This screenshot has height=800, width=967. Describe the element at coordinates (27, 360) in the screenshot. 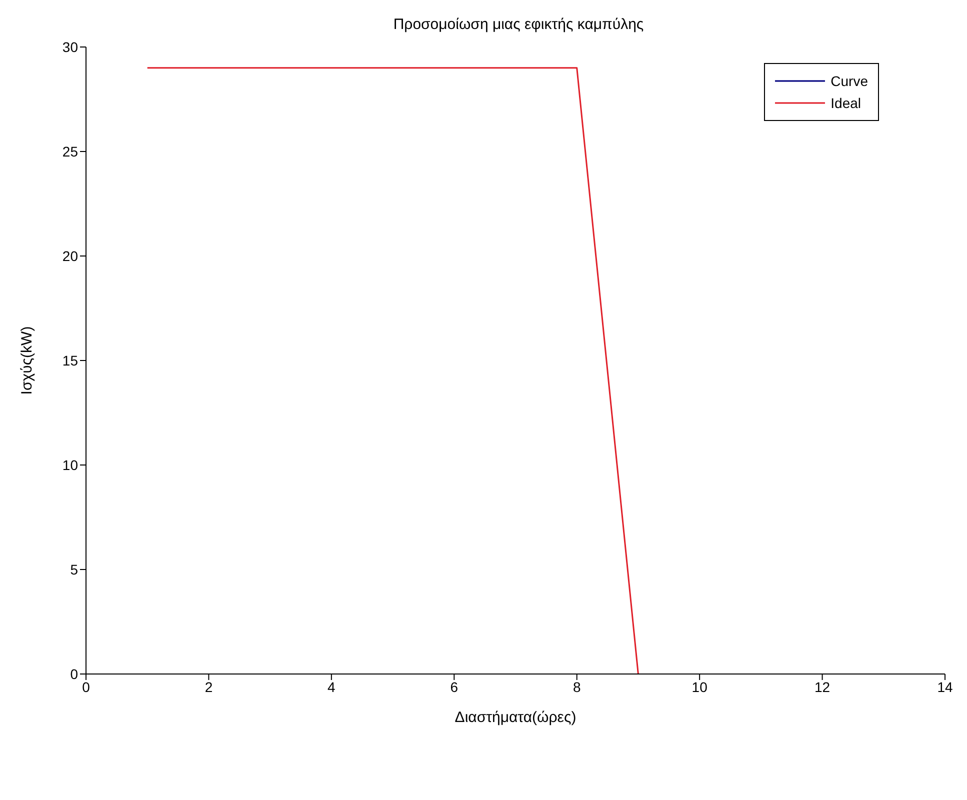

I see `y-axis-title: Ισχύς(kW)` at that location.